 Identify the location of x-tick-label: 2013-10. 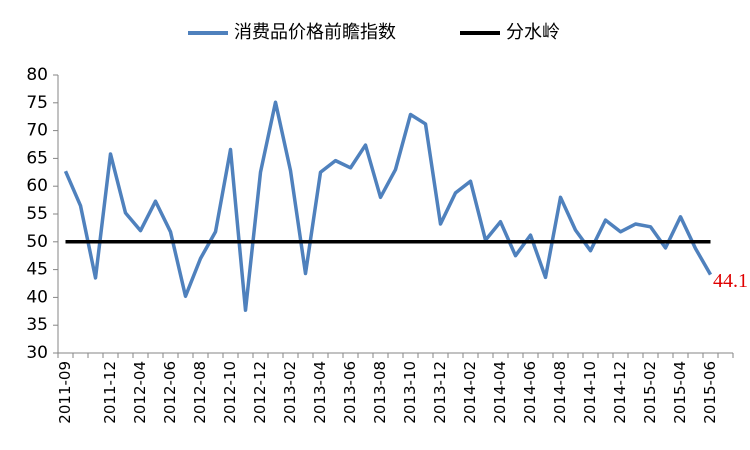
(410, 392).